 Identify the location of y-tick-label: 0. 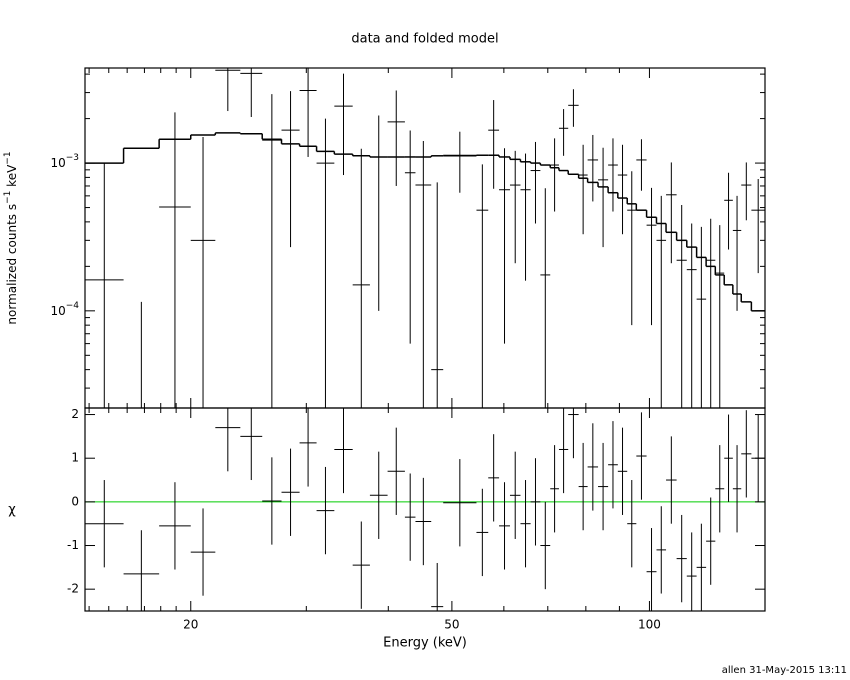
(75, 501).